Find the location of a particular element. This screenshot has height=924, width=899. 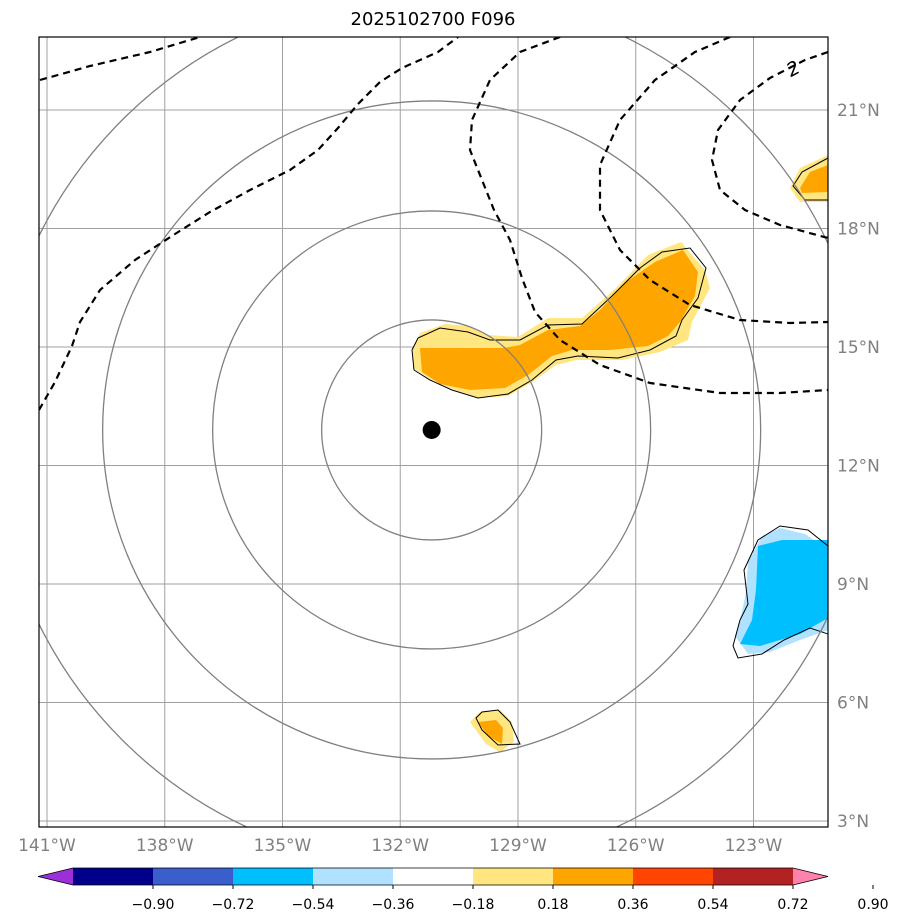

latitude-labels: 3°N 6°N 9°N 12°N 15°N 18°N 21°N is located at coordinates (858, 466).